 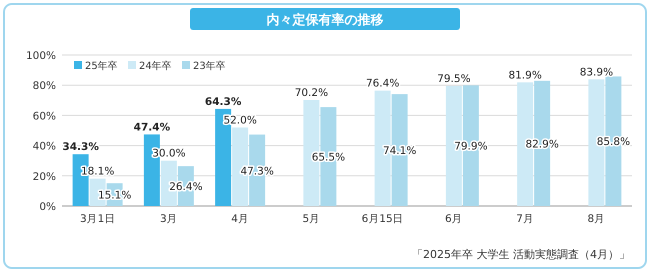 What do you see at coordinates (325, 20) in the screenshot?
I see `chart-title: 内々定保有率の推移` at bounding box center [325, 20].